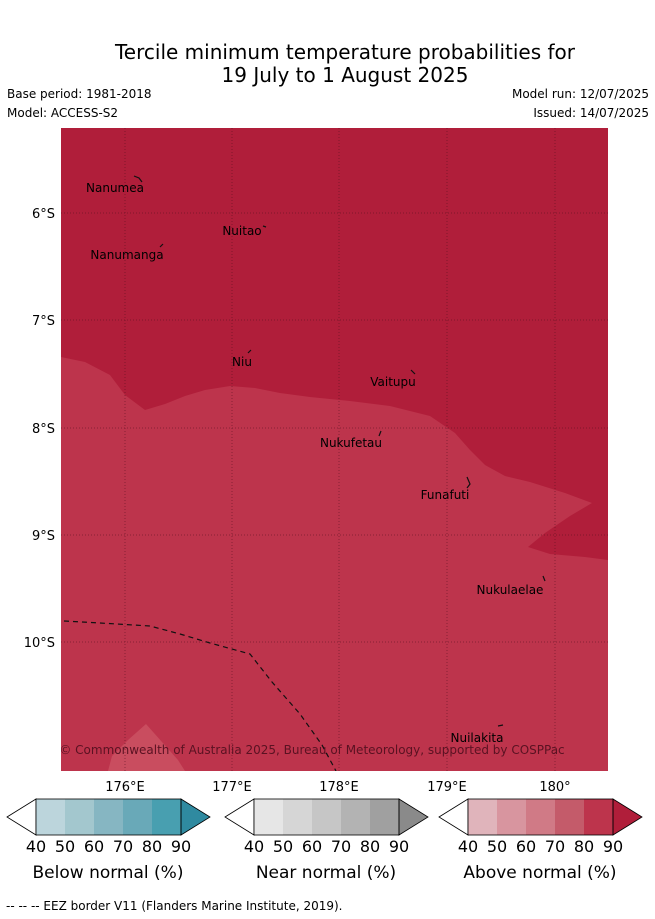 Image resolution: width=655 pixels, height=919 pixels. What do you see at coordinates (108, 873) in the screenshot?
I see `colorbar-label-below: Below normal (%)` at bounding box center [108, 873].